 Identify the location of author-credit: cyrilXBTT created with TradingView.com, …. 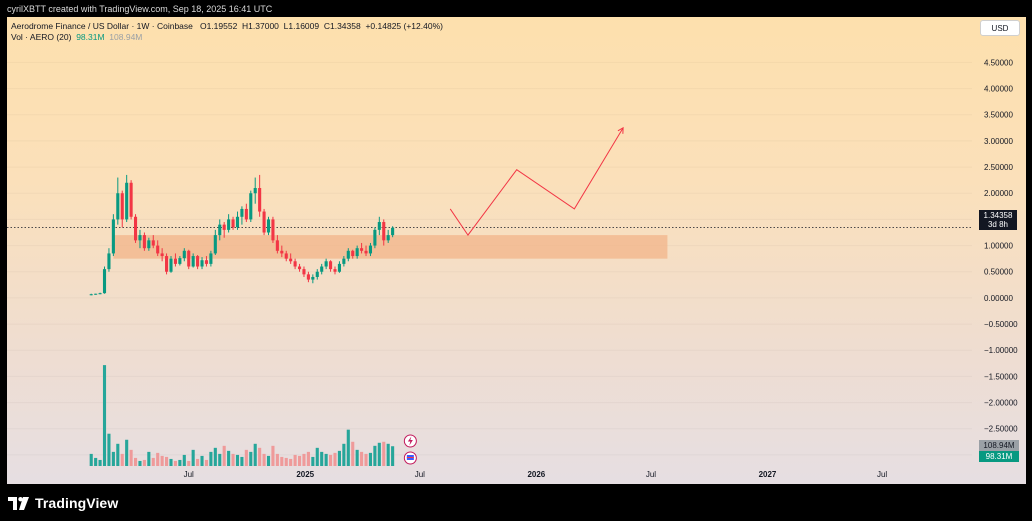
(140, 9).